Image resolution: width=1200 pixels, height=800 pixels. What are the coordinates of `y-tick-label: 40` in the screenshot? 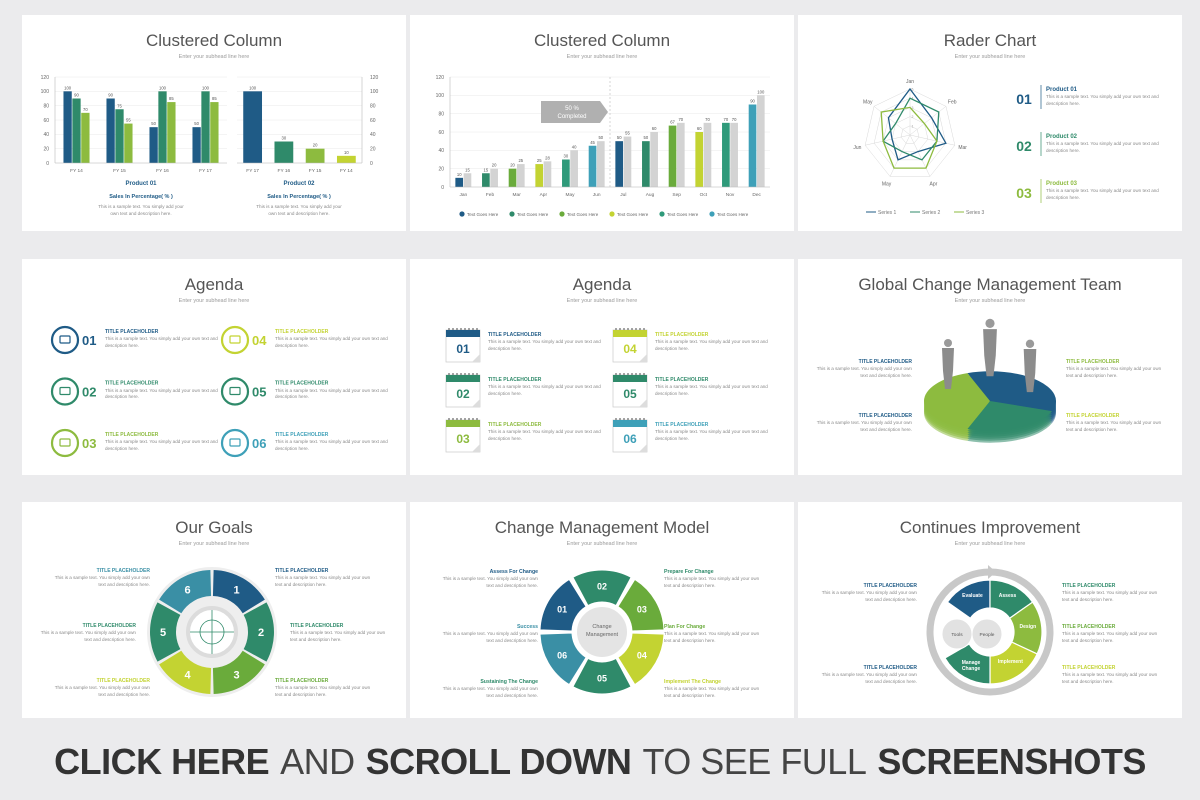 It's located at (373, 135).